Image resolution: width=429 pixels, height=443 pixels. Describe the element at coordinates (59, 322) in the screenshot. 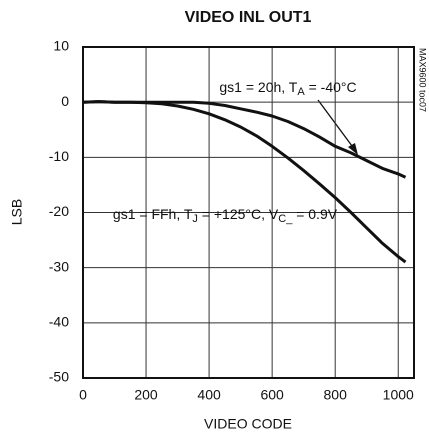

I see `y-tick-label: -40` at that location.